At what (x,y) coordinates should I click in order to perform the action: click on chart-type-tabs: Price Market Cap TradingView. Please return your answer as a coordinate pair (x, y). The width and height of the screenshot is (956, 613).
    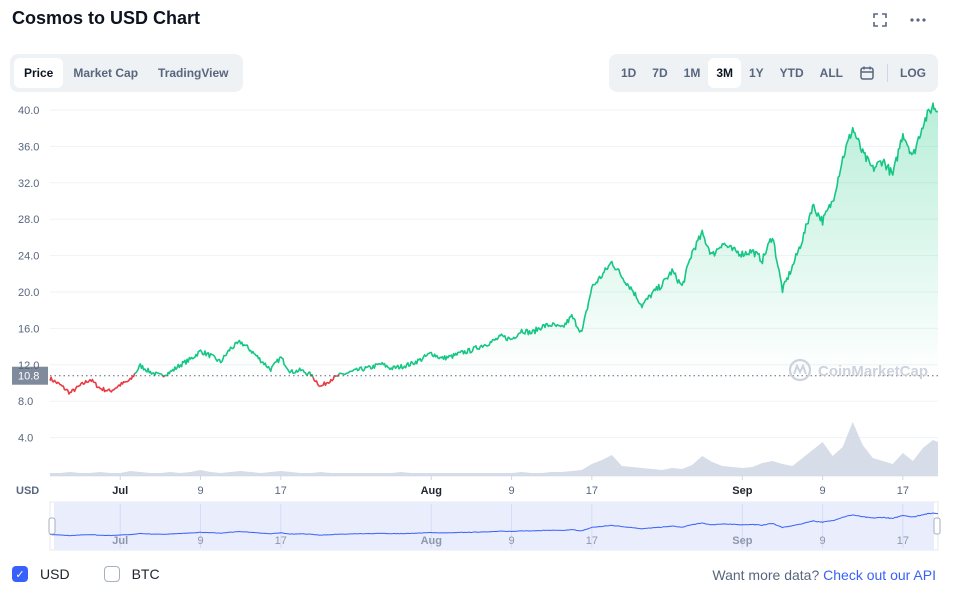
    Looking at the image, I should click on (126, 73).